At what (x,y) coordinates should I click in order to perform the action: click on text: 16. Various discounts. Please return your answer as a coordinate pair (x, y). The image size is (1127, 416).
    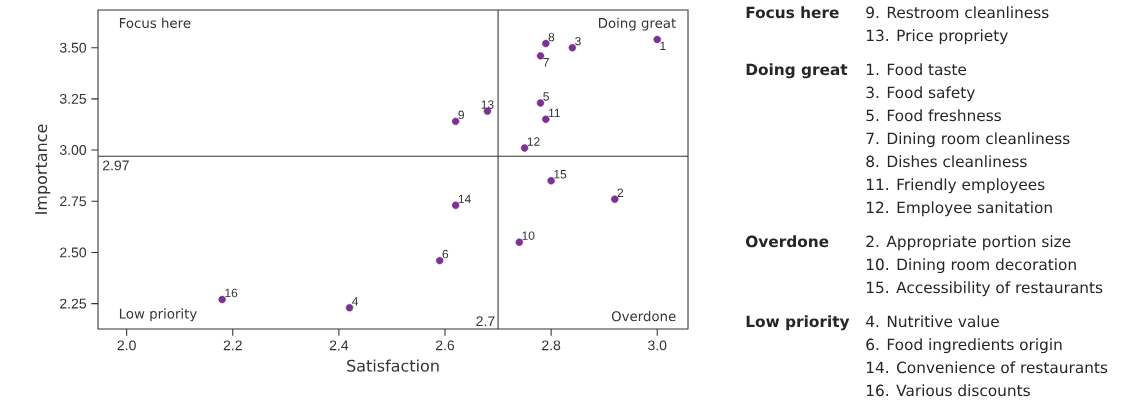
    Looking at the image, I should click on (948, 390).